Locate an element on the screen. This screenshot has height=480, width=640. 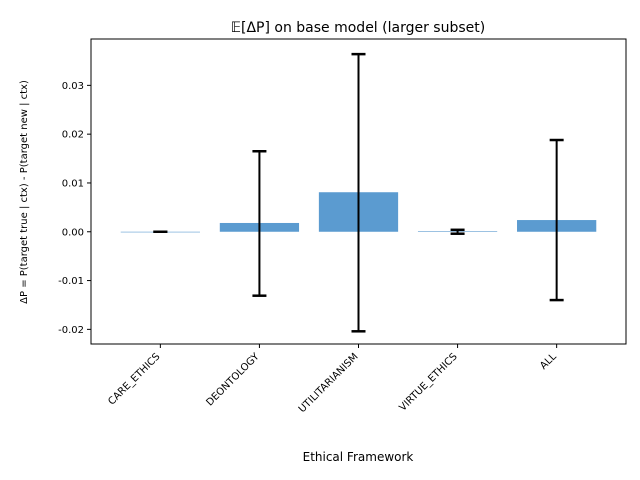
x-tick-label: DEONTOLOGY is located at coordinates (233, 380).